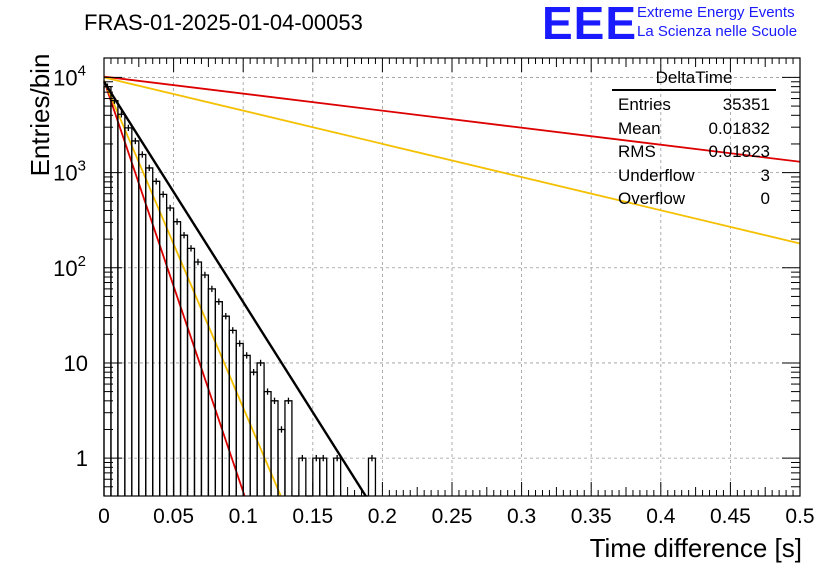 The image size is (836, 572). What do you see at coordinates (656, 175) in the screenshot?
I see `stats-label: Underflow` at bounding box center [656, 175].